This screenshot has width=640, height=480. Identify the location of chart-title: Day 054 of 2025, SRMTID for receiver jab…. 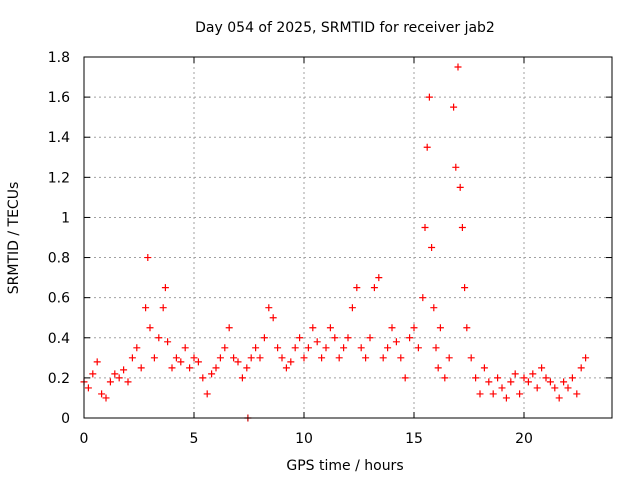
(345, 28).